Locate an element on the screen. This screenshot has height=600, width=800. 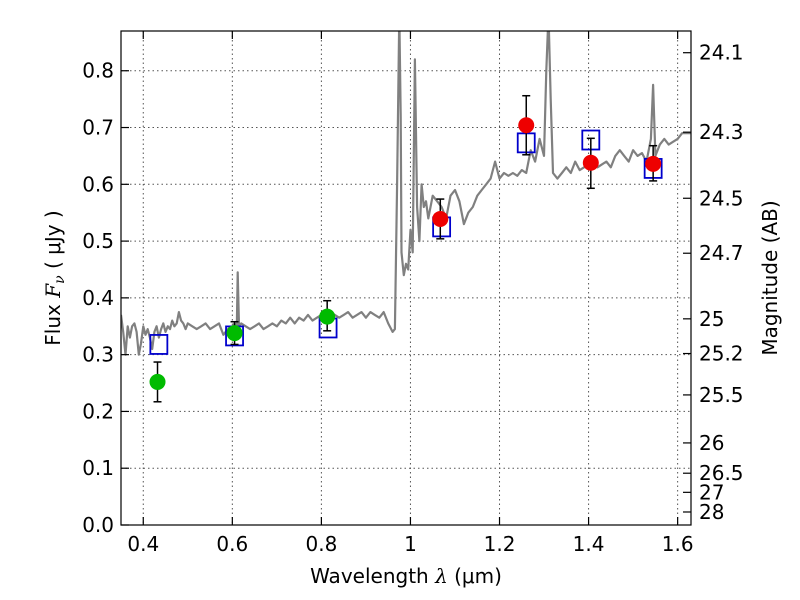
y2-tick-label: 26.5 is located at coordinates (721, 473).